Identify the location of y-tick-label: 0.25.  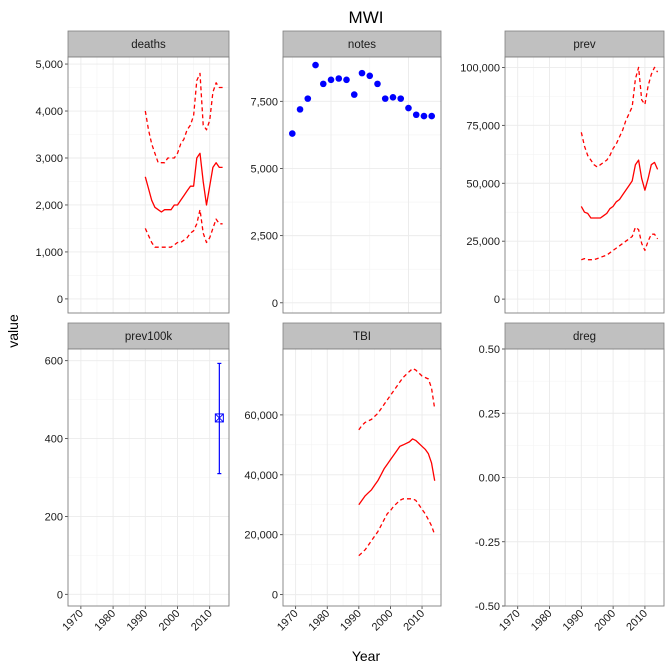
(489, 414).